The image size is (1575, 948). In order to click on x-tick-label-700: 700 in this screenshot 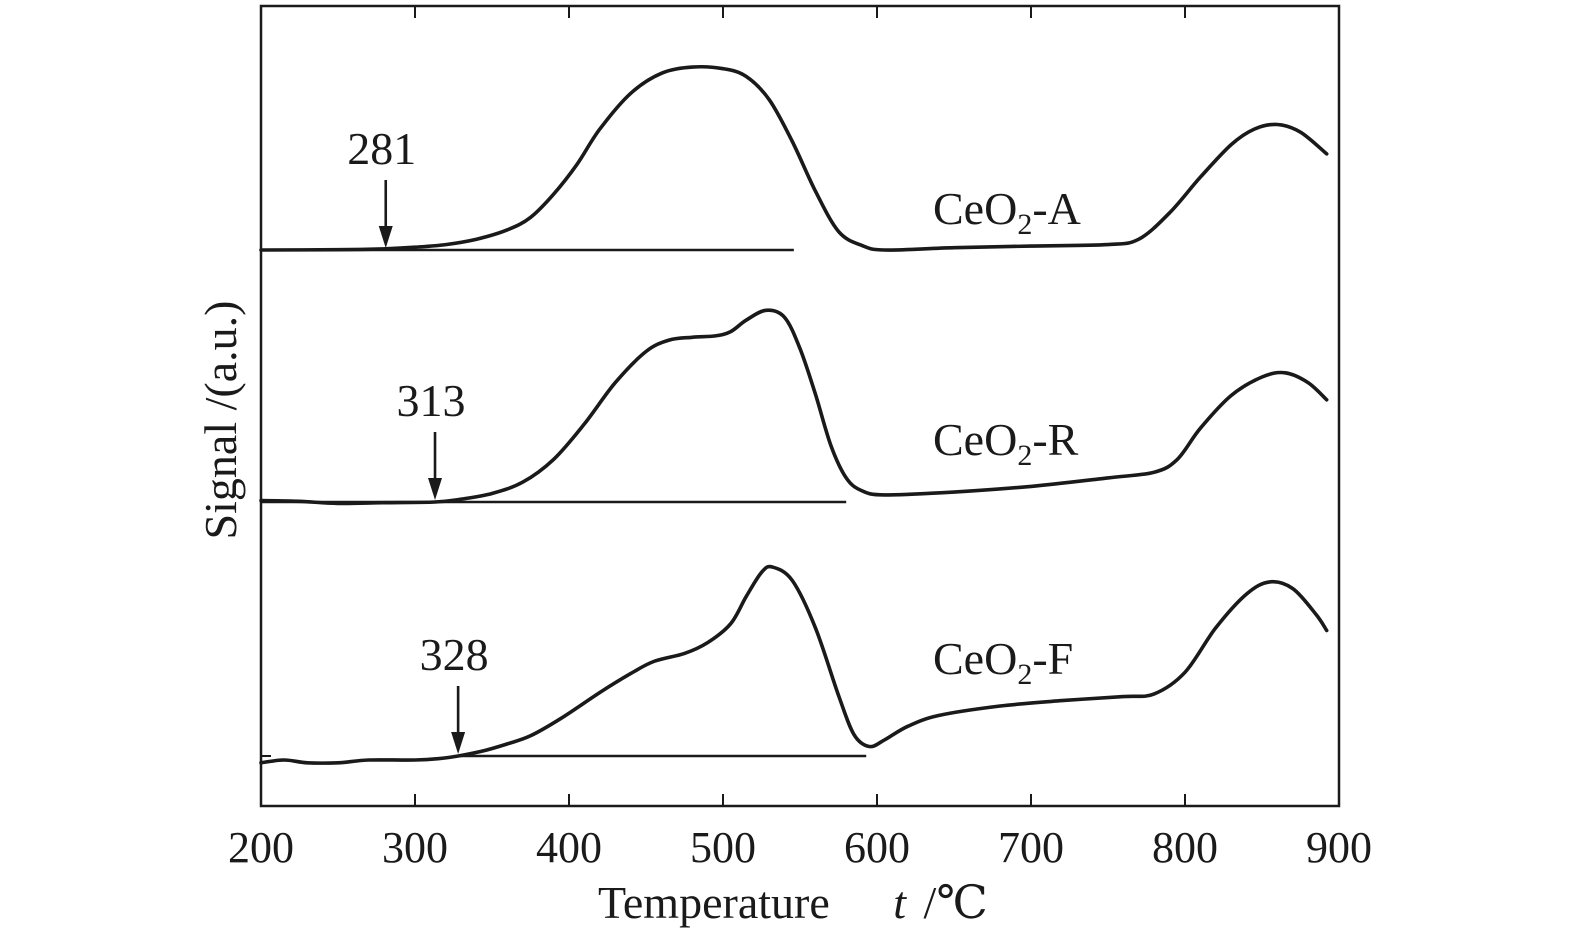, I will do `click(1031, 847)`.